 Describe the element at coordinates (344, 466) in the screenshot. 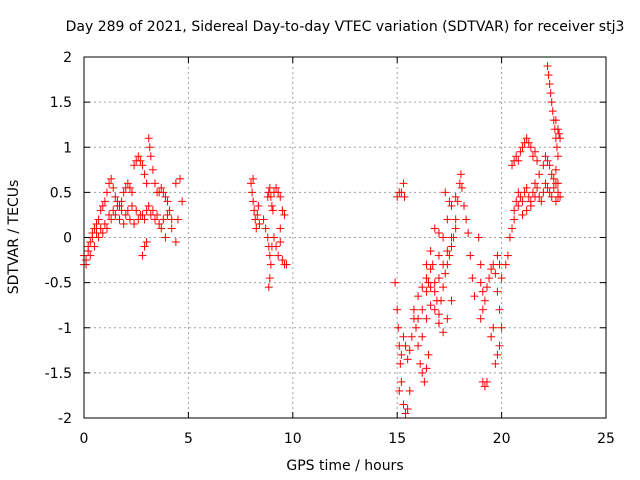

I see `x-axis-label: GPS time / hours` at that location.